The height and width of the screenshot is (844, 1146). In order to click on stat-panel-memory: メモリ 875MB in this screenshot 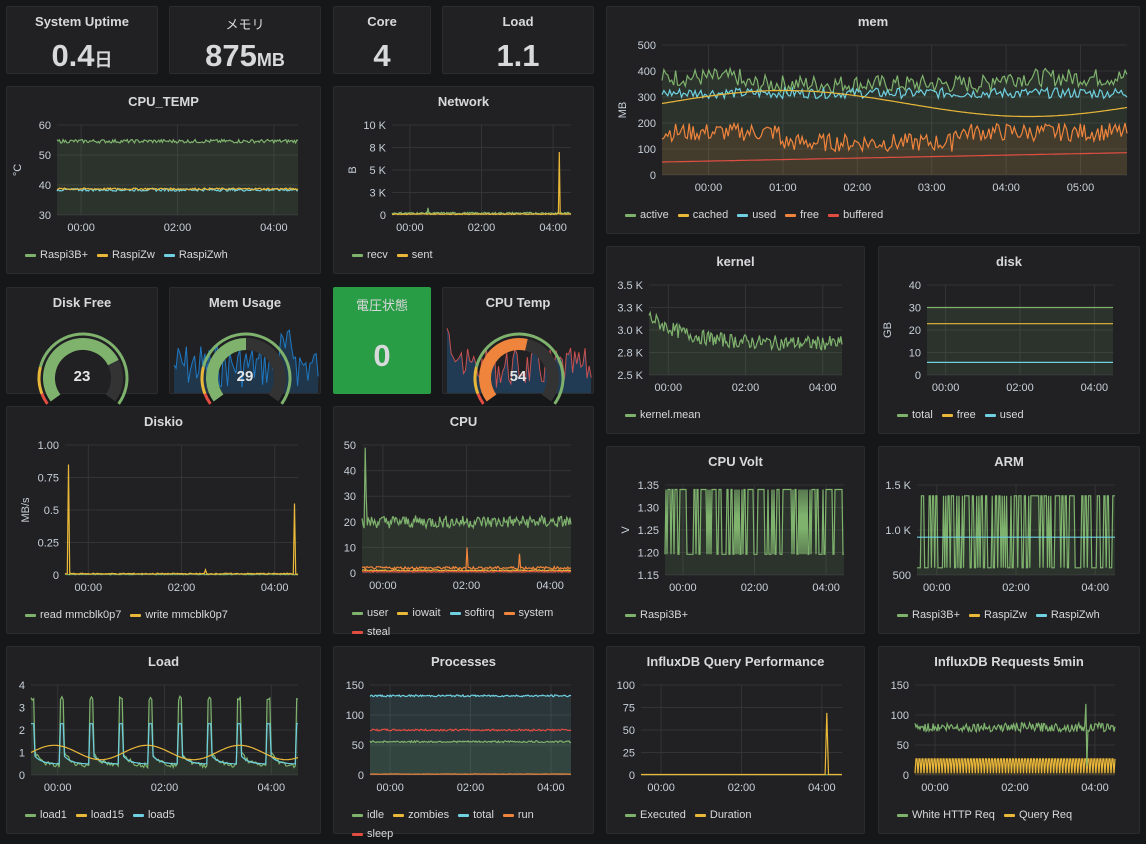, I will do `click(245, 40)`.